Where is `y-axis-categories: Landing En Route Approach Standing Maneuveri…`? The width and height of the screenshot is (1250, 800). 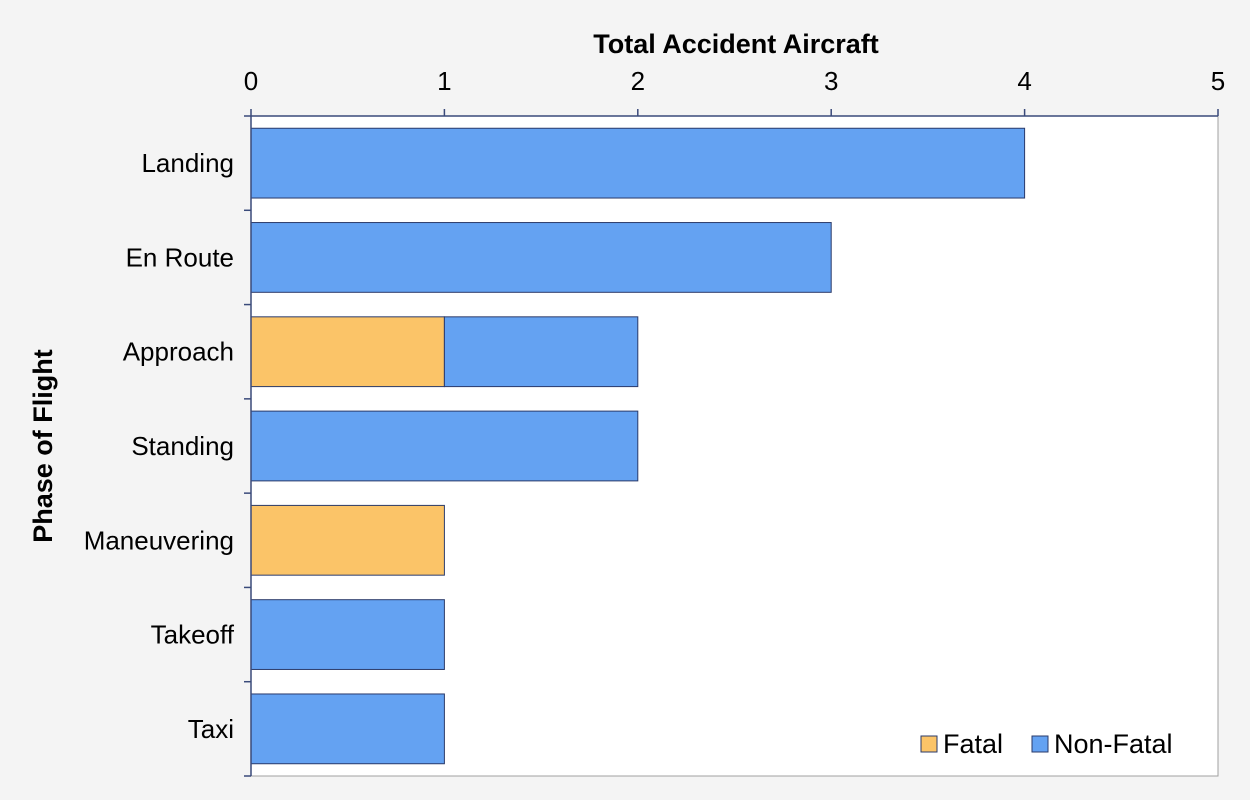 y-axis-categories: Landing En Route Approach Standing Maneuveri… is located at coordinates (167, 446).